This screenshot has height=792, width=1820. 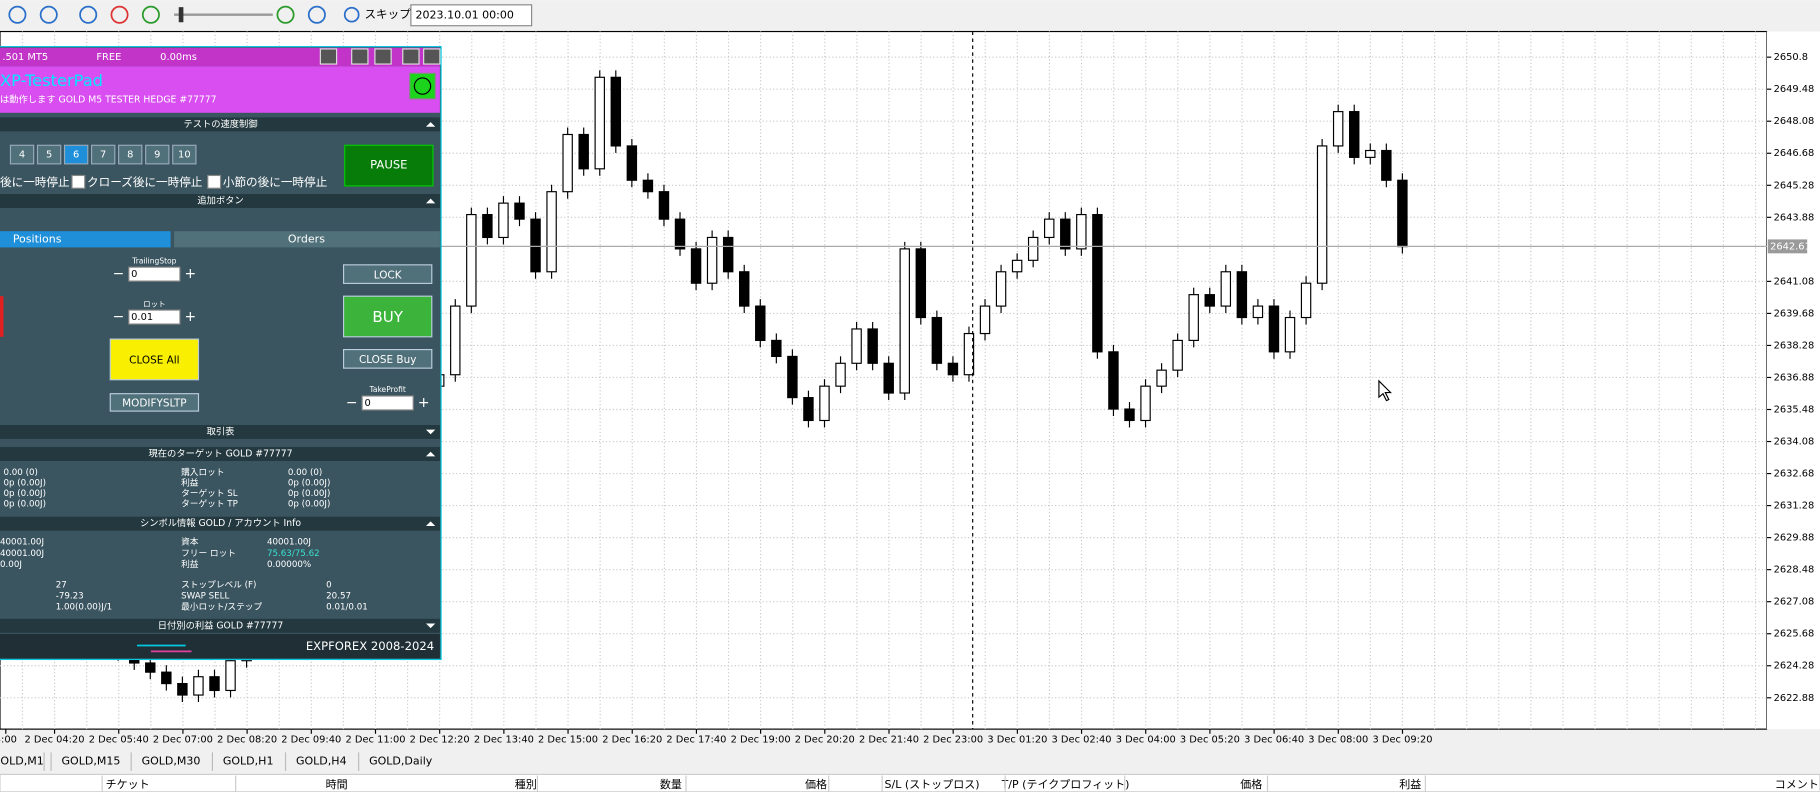 I want to click on x-tick-label: 2 Dec 05:40, so click(x=119, y=740).